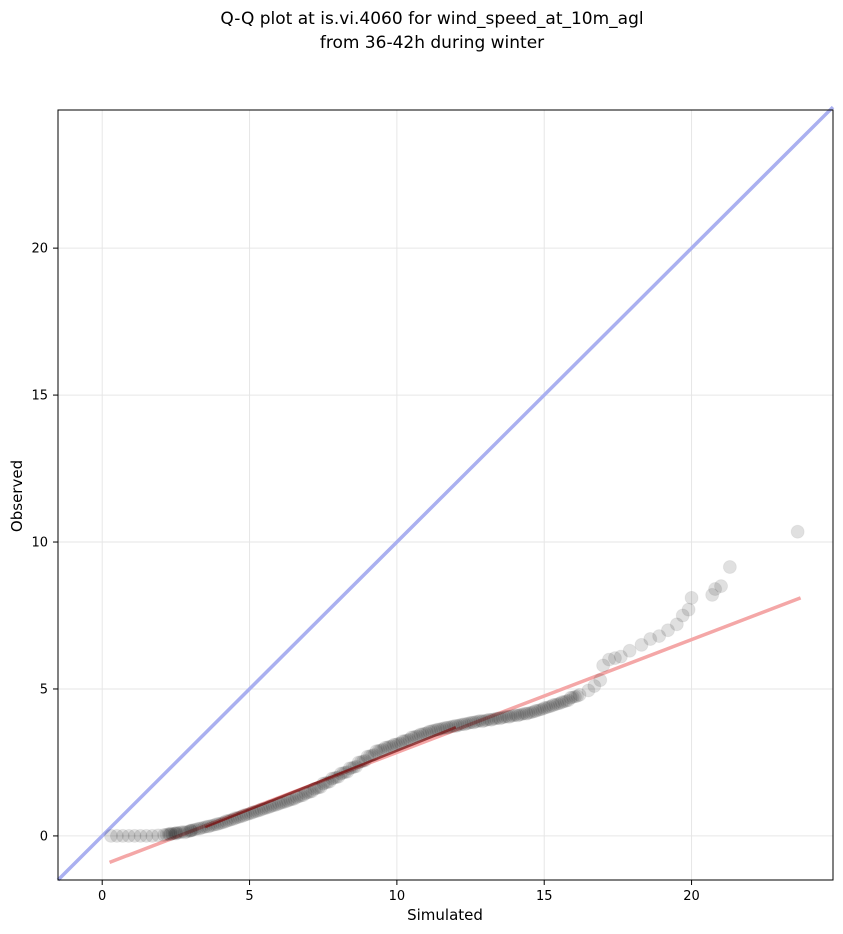 This screenshot has width=843, height=934. Describe the element at coordinates (445, 915) in the screenshot. I see `x-axis-label: Simulated` at that location.